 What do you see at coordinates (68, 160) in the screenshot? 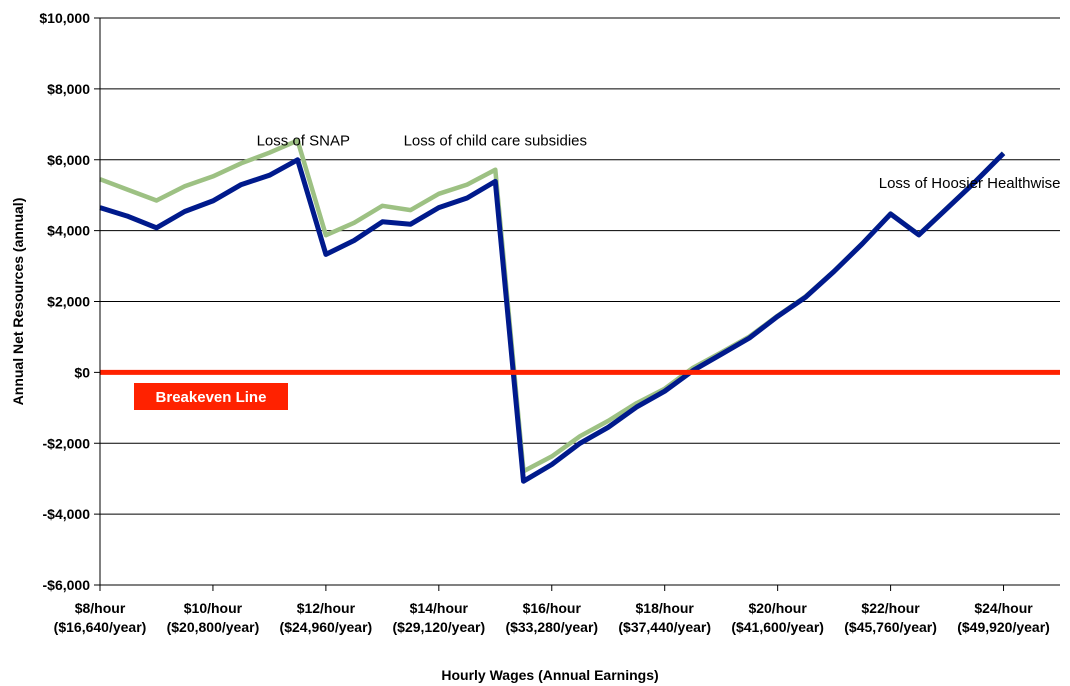
I see `y-tick-label: $6,000` at bounding box center [68, 160].